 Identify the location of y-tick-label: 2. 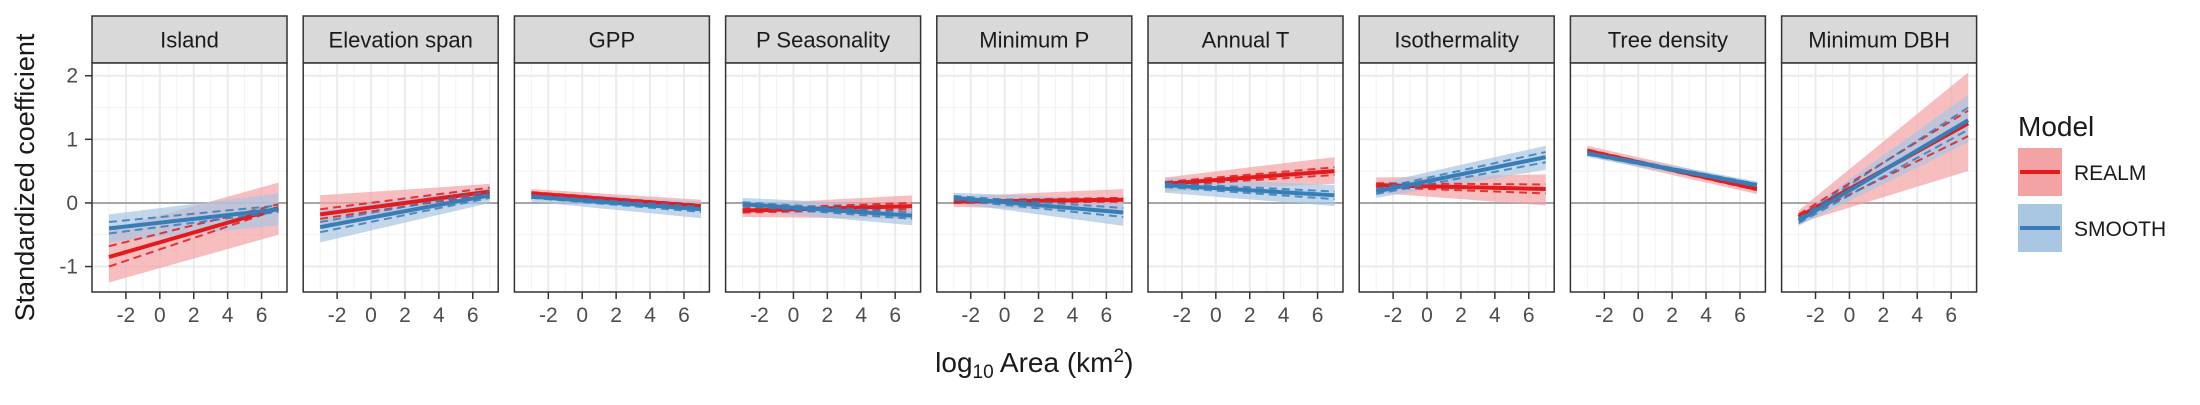
(72, 76).